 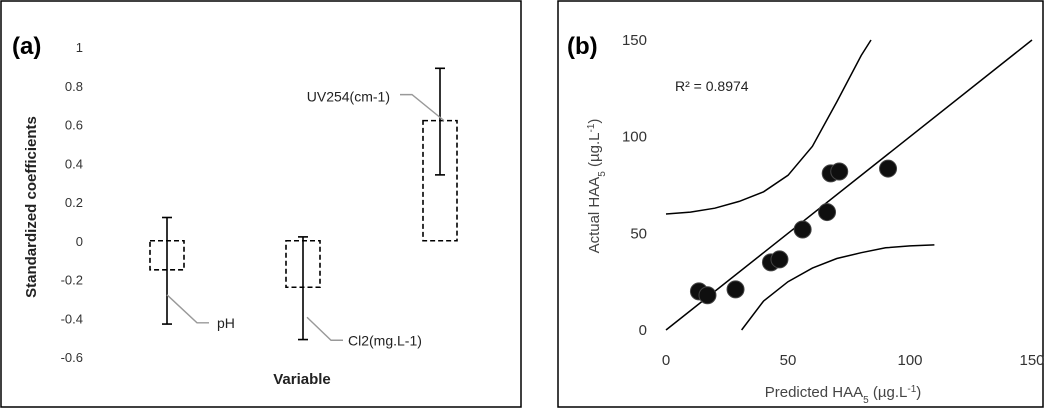 What do you see at coordinates (643, 330) in the screenshot?
I see `y-tick-label-b: 0` at bounding box center [643, 330].